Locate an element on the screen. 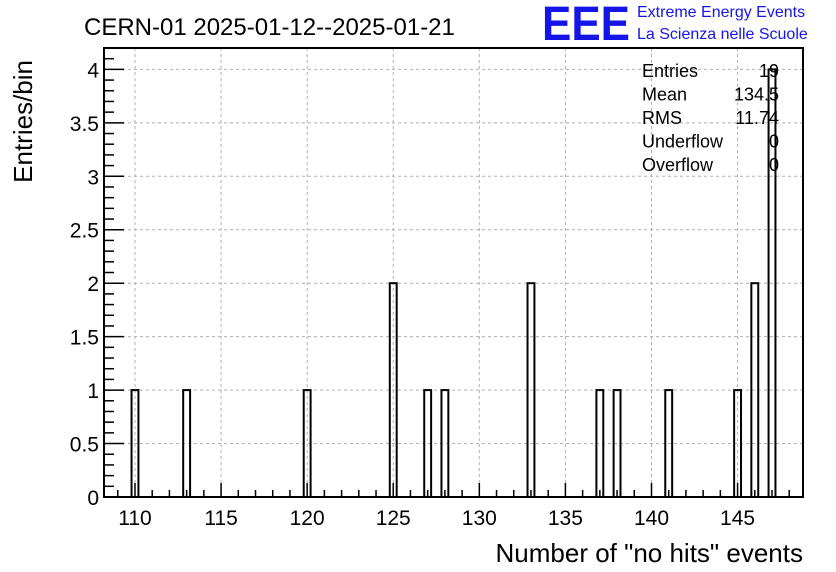 The image size is (836, 572). y-tick-label: 1 is located at coordinates (93, 391).